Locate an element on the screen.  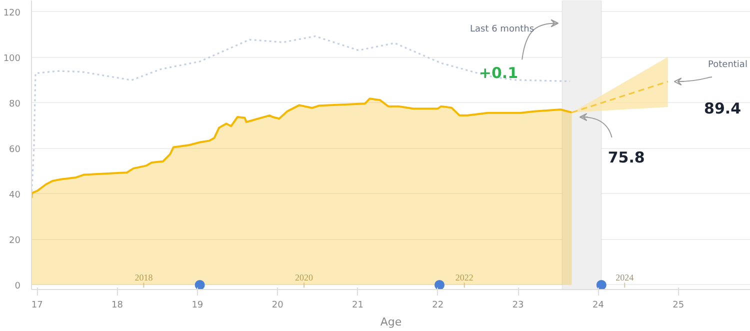
y-tick-label: 100 is located at coordinates (12, 59).